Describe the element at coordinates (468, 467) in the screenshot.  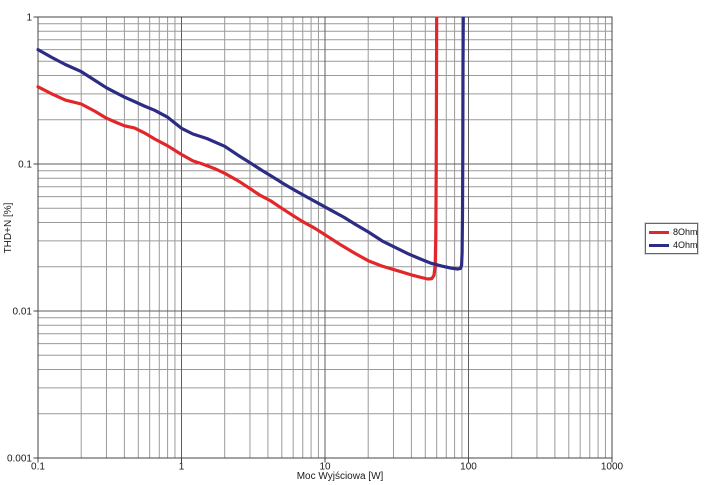
I see `x-tick-label-3: 100` at that location.